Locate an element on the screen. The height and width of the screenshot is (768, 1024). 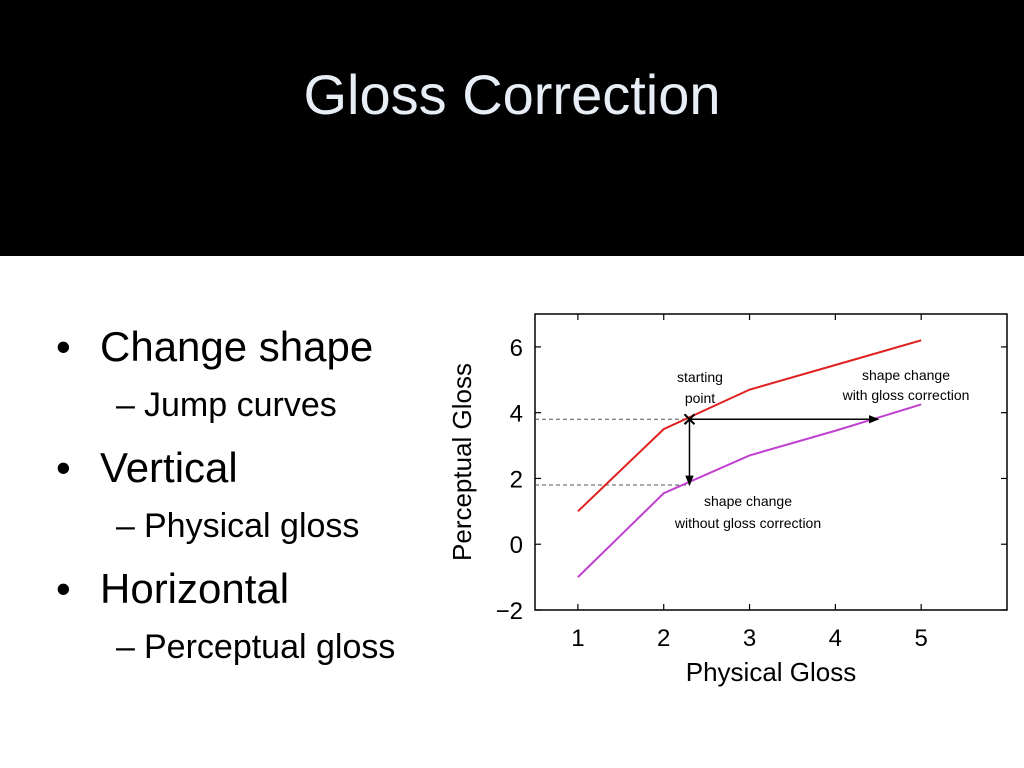
bullet-item: • Change shape is located at coordinates (256, 347).